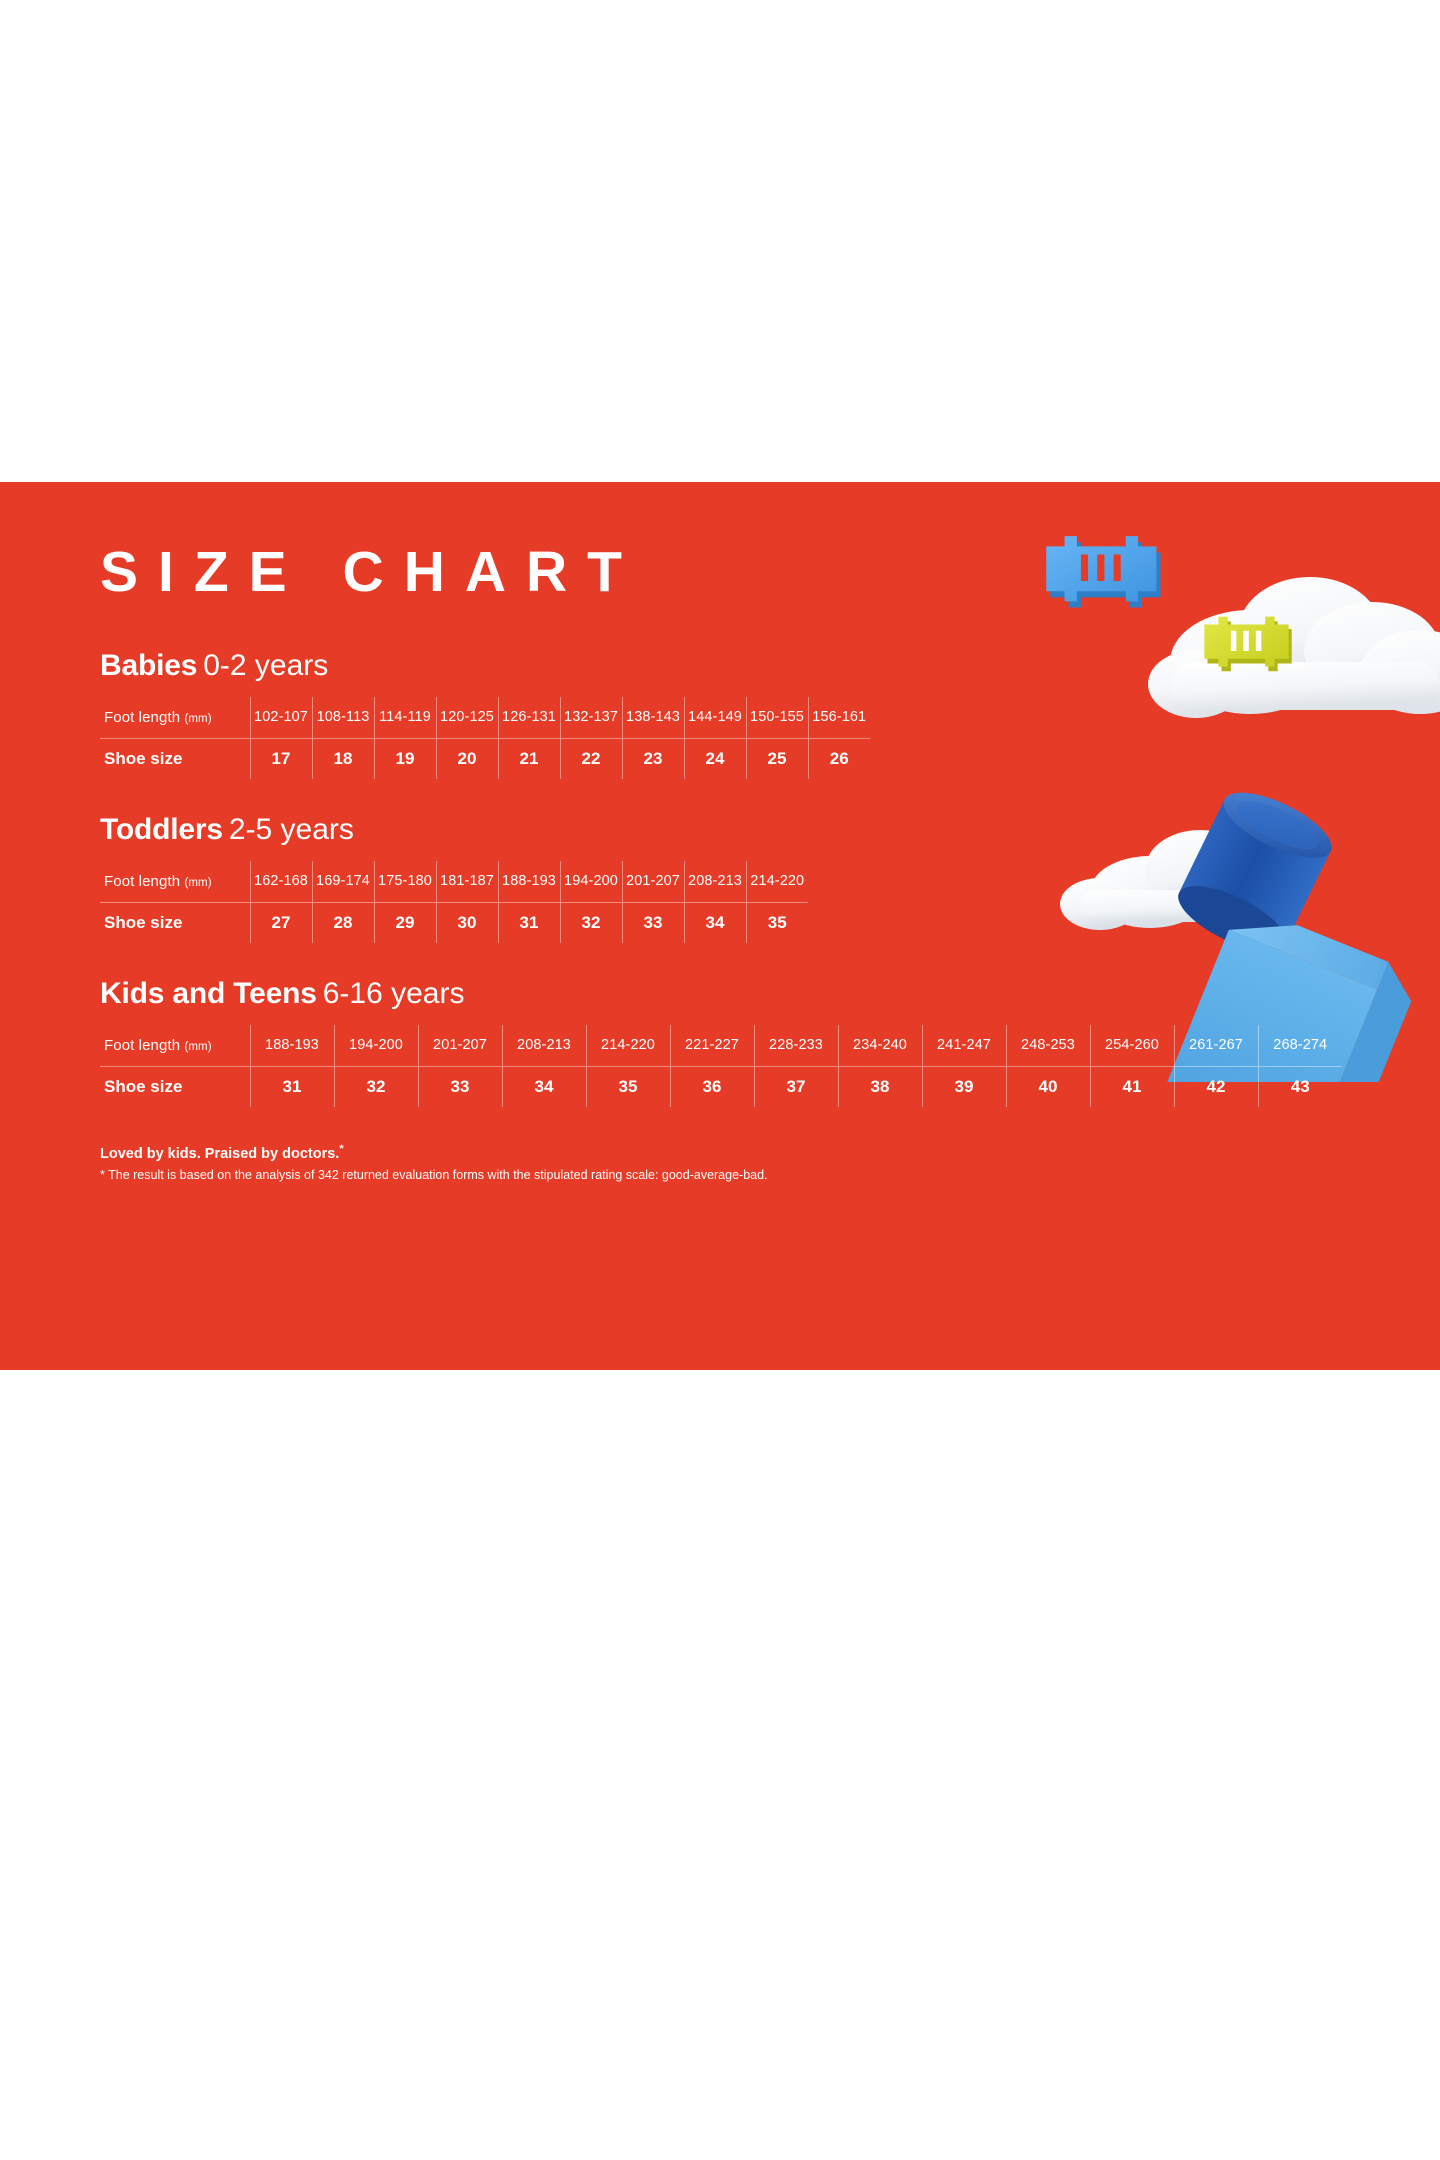 Image resolution: width=1440 pixels, height=2160 pixels. Describe the element at coordinates (776, 718) in the screenshot. I see `cell-foot-length: 150-155` at that location.